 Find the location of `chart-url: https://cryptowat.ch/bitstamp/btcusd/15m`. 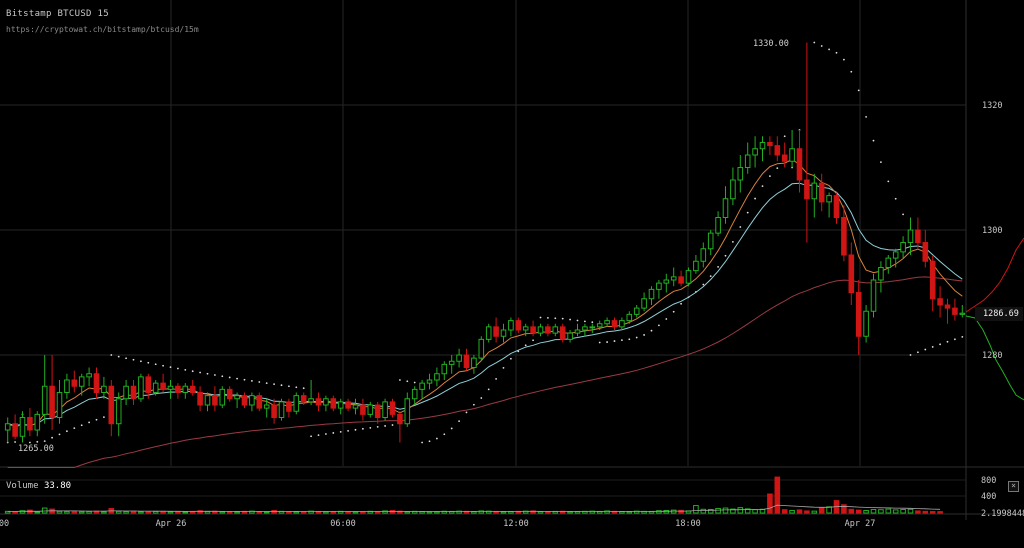

chart-url: https://cryptowat.ch/bitstamp/btcusd/15m is located at coordinates (102, 29).